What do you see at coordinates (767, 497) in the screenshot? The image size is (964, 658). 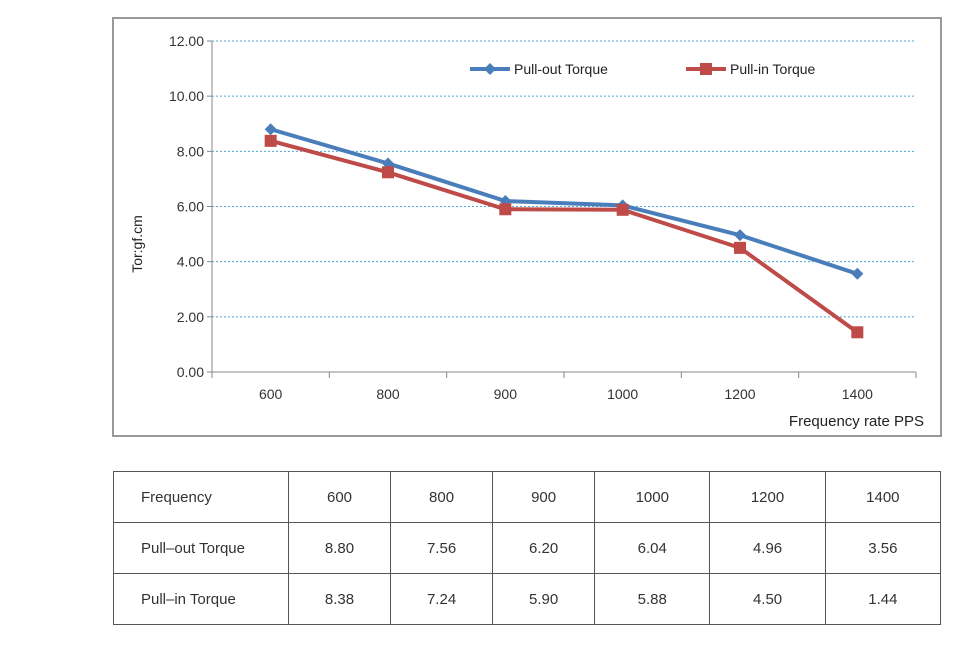 I see `table-cell: 1200` at bounding box center [767, 497].